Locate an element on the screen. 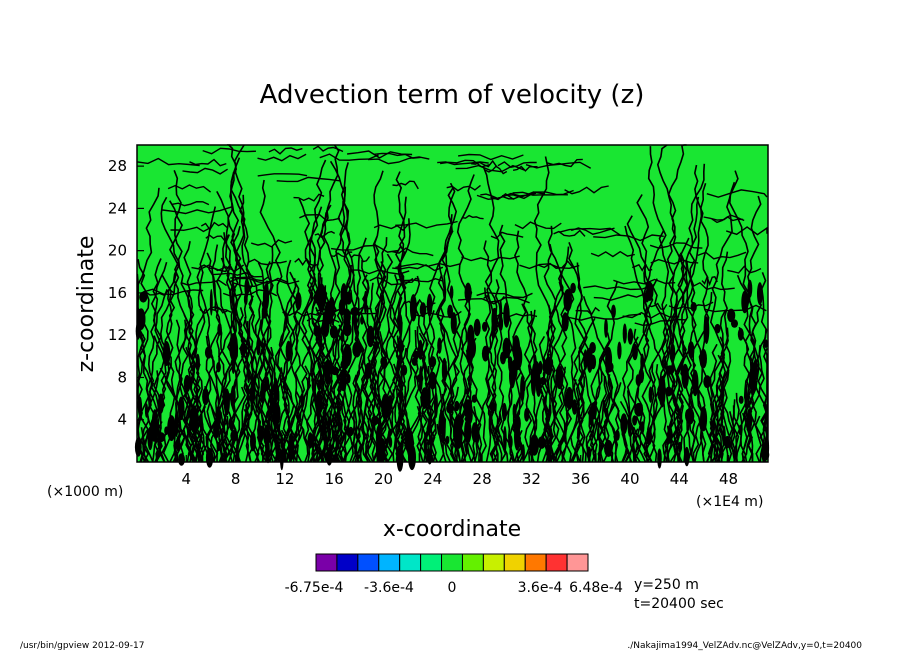 This screenshot has height=654, width=904. y-tick-label: 12 is located at coordinates (117, 335).